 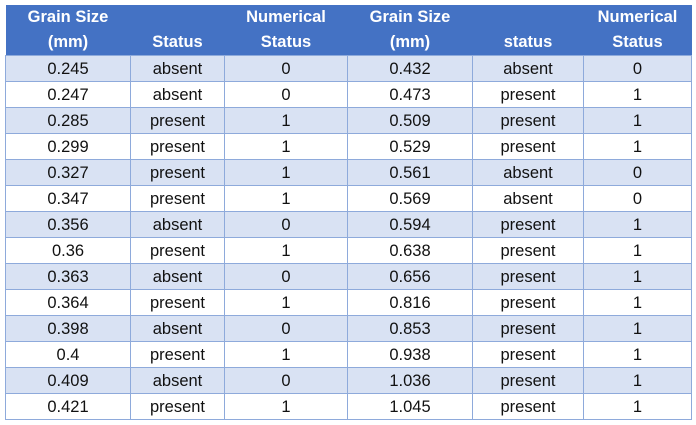 What do you see at coordinates (410, 276) in the screenshot?
I see `grain-size-cell: 0.656` at bounding box center [410, 276].